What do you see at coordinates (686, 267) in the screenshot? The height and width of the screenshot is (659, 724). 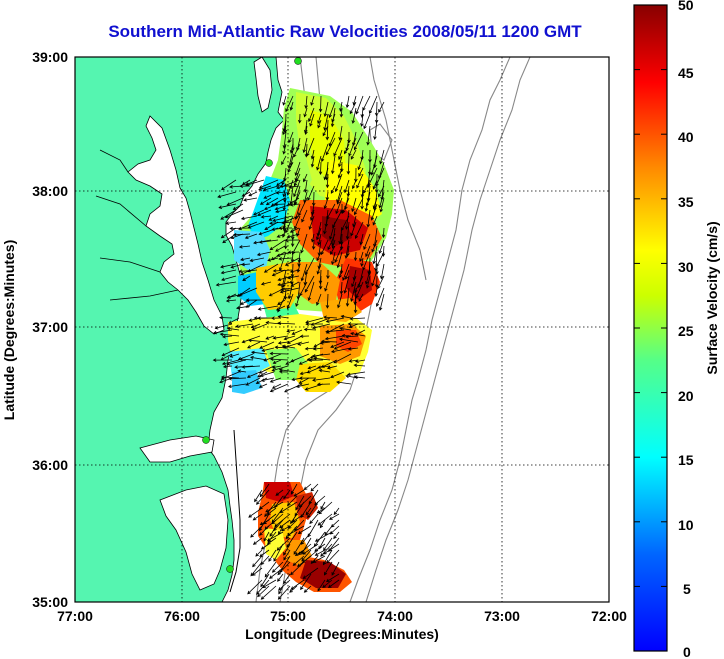 I see `colorbar-tick-label: 30` at bounding box center [686, 267].